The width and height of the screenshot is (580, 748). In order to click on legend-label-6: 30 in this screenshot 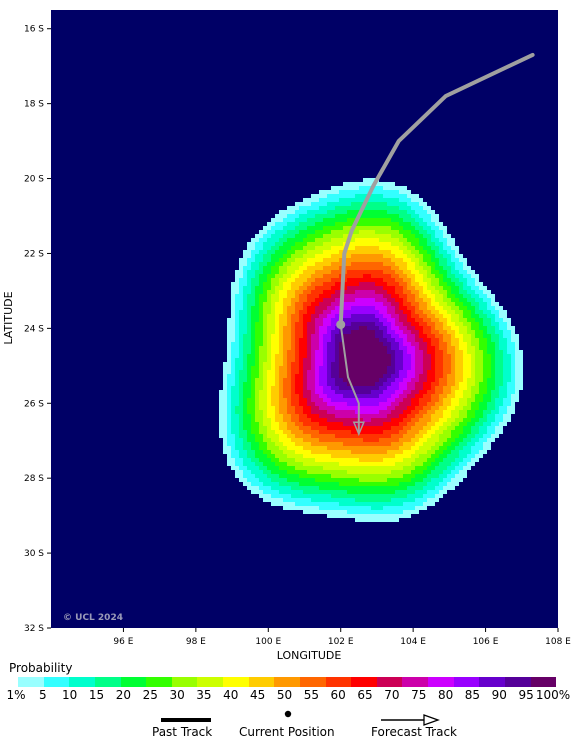, I will do `click(177, 695)`.